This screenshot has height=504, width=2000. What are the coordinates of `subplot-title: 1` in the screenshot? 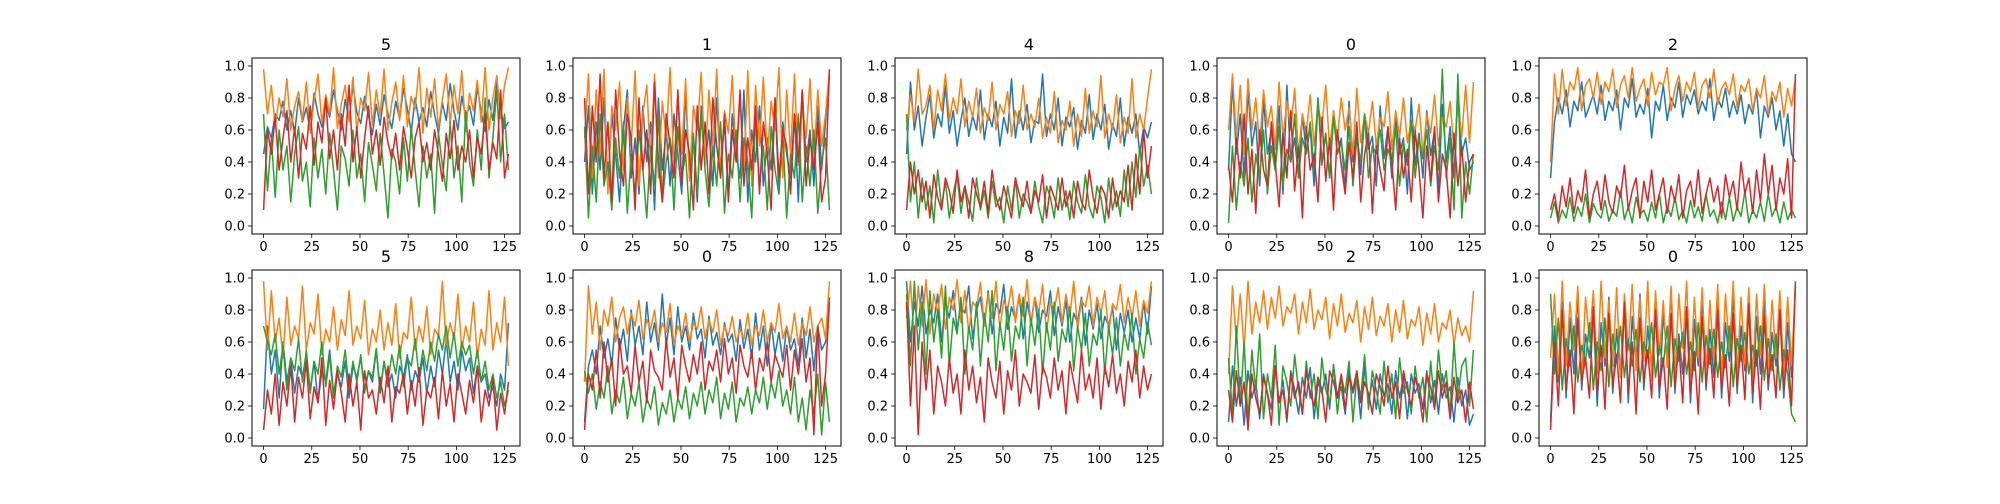 It's located at (707, 44).